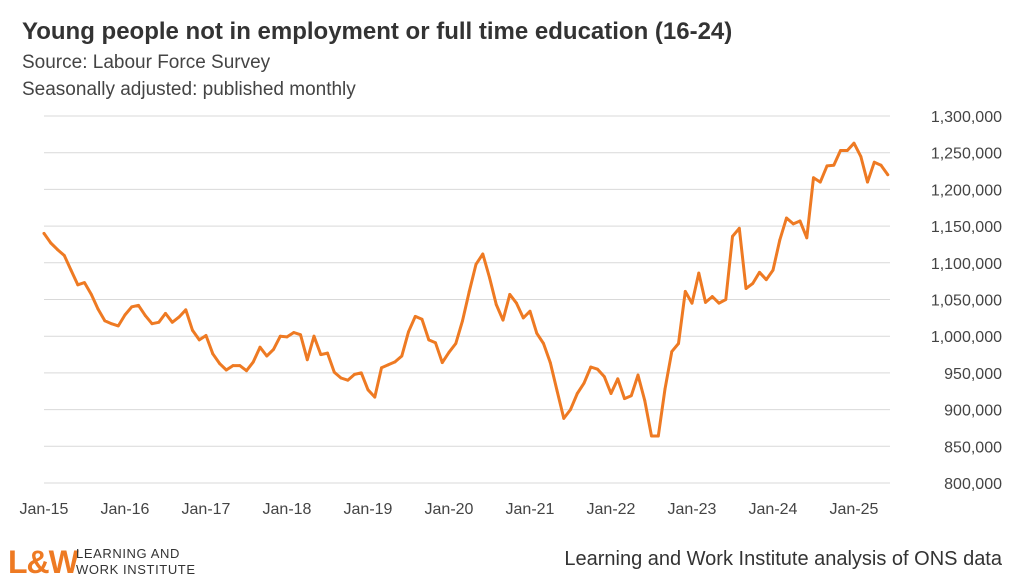  What do you see at coordinates (449, 509) in the screenshot?
I see `x-tick-label: Jan-20` at bounding box center [449, 509].